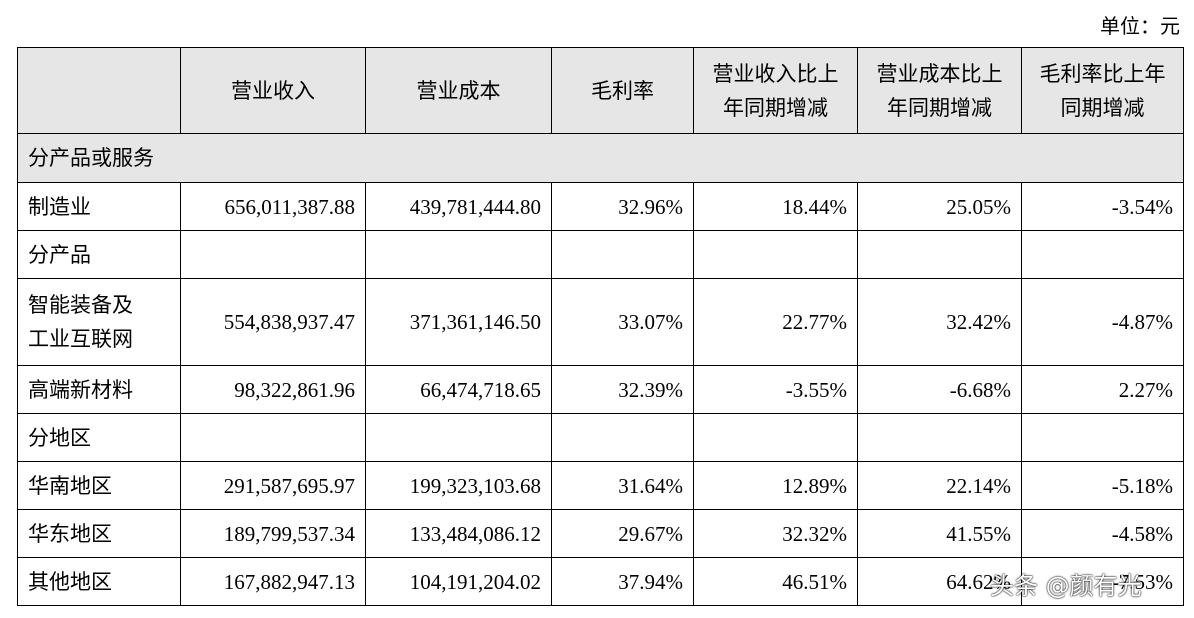  What do you see at coordinates (775, 581) in the screenshot?
I see `cell: 46.51%` at bounding box center [775, 581].